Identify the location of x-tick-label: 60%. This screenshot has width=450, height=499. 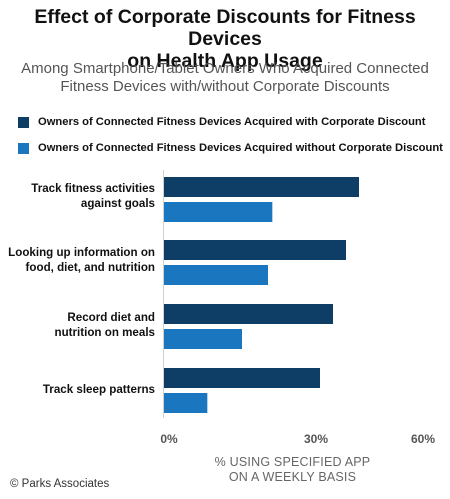
(423, 439).